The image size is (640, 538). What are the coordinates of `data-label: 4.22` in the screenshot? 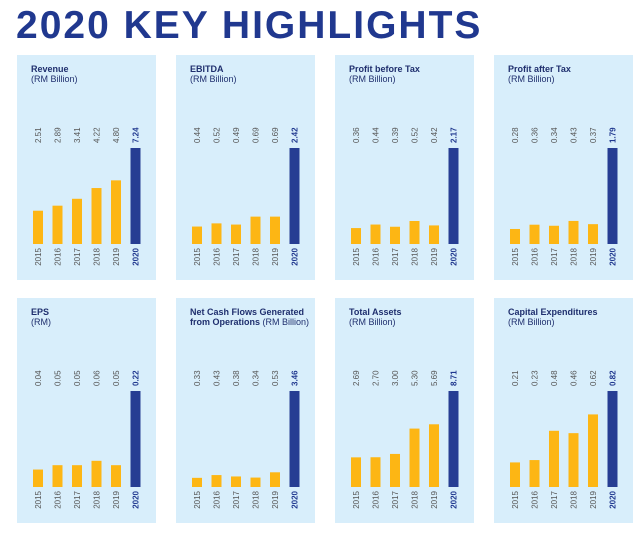 It's located at (97, 135).